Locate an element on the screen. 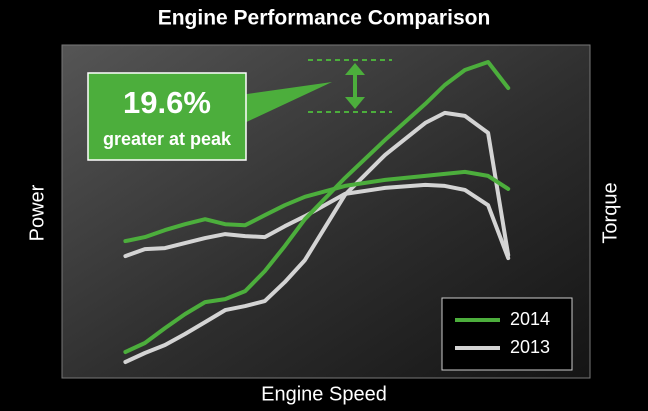 This screenshot has height=411, width=648. callout-box is located at coordinates (167, 116).